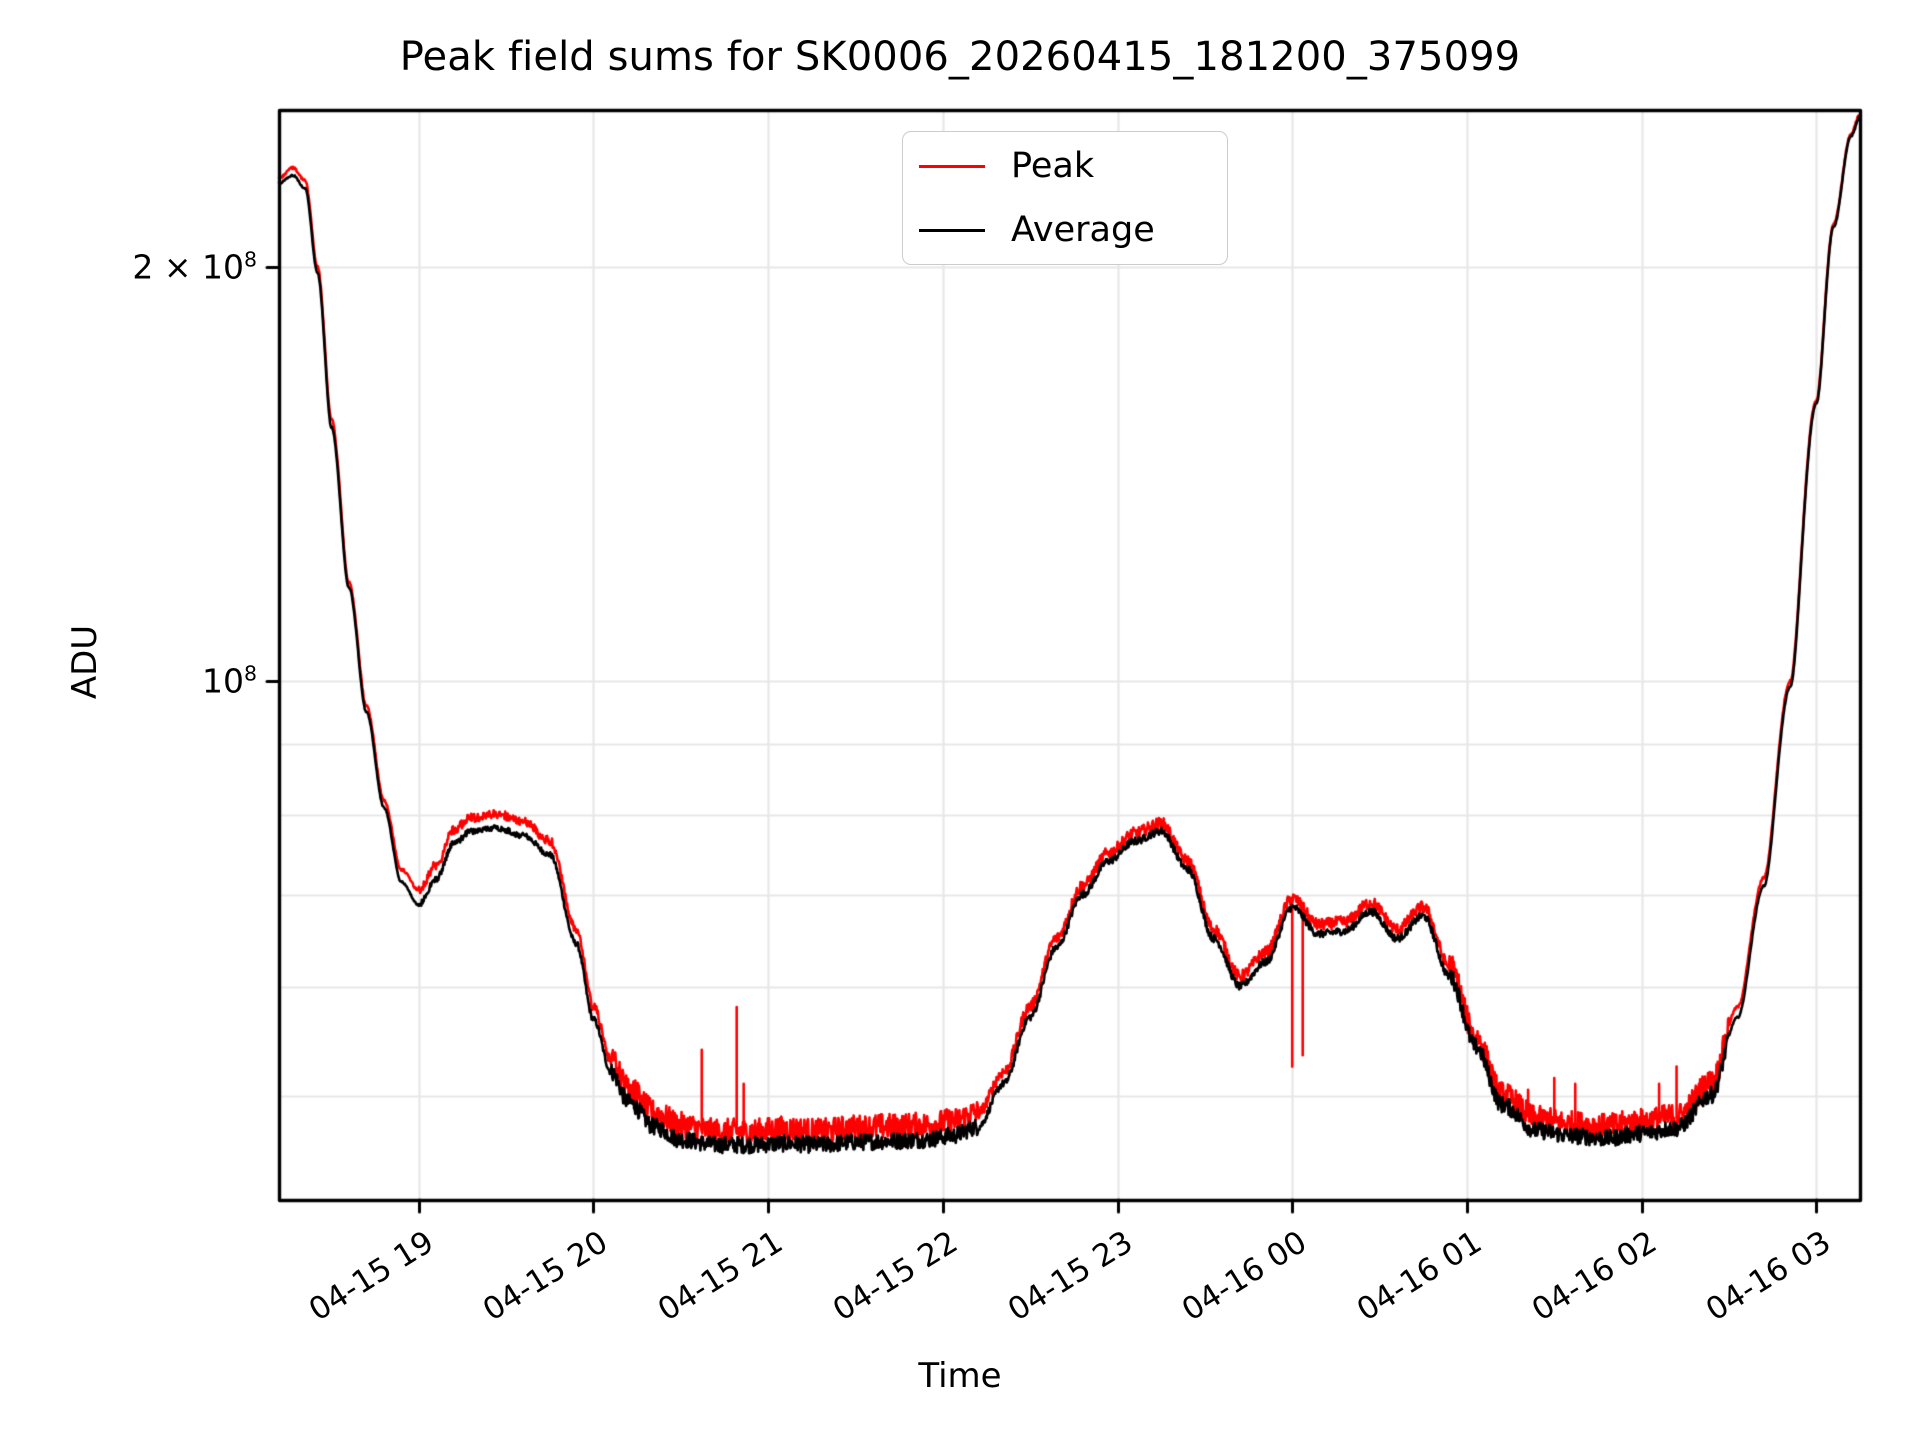 The image size is (1920, 1440). Describe the element at coordinates (960, 1376) in the screenshot. I see `x-axis-label: Time` at that location.